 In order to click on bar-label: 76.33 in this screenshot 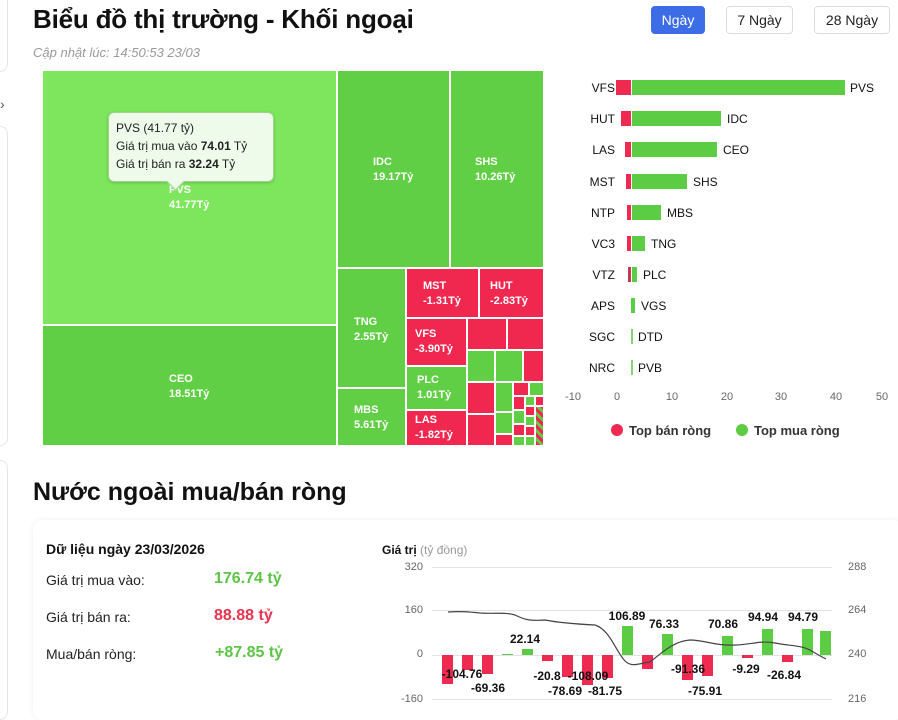, I will do `click(664, 624)`.